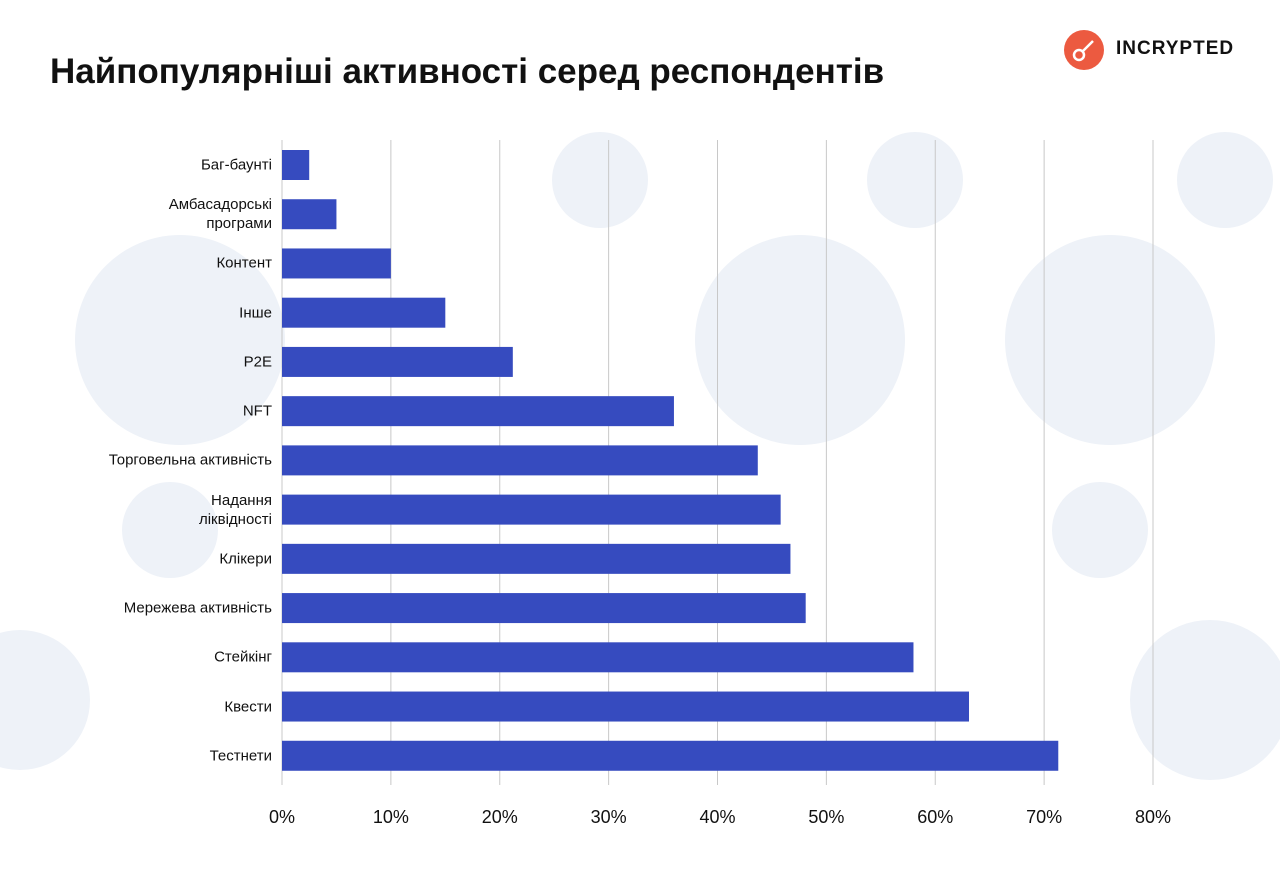 This screenshot has width=1280, height=880. What do you see at coordinates (255, 313) in the screenshot?
I see `y-tick-label: Інше` at bounding box center [255, 313].